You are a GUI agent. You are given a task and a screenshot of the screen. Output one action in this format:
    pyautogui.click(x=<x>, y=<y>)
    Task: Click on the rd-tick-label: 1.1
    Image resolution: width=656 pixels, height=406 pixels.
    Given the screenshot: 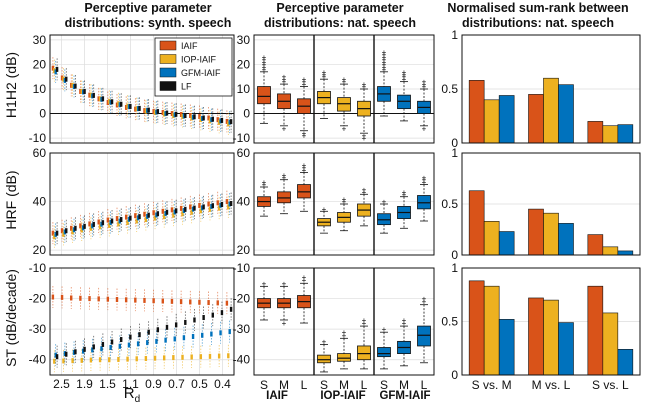 What is the action you would take?
    pyautogui.click(x=130, y=384)
    